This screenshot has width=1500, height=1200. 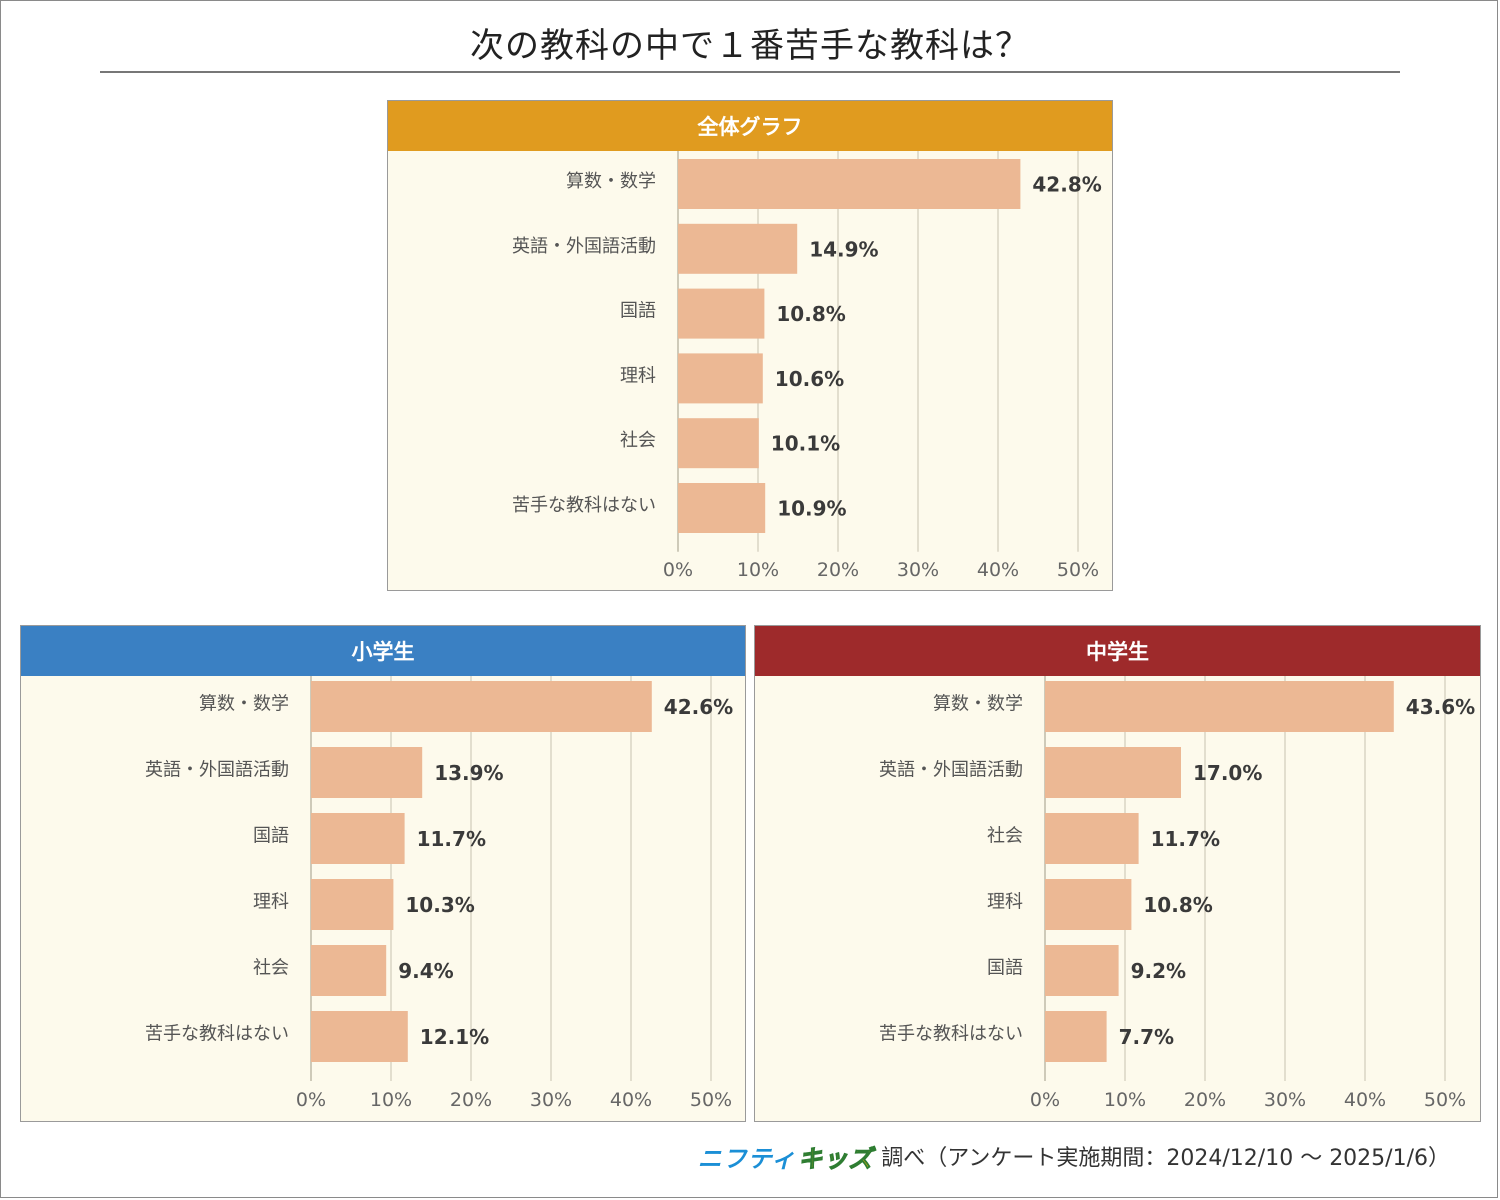 I want to click on category-label-elementary-0: 算数・数学, so click(x=244, y=704).